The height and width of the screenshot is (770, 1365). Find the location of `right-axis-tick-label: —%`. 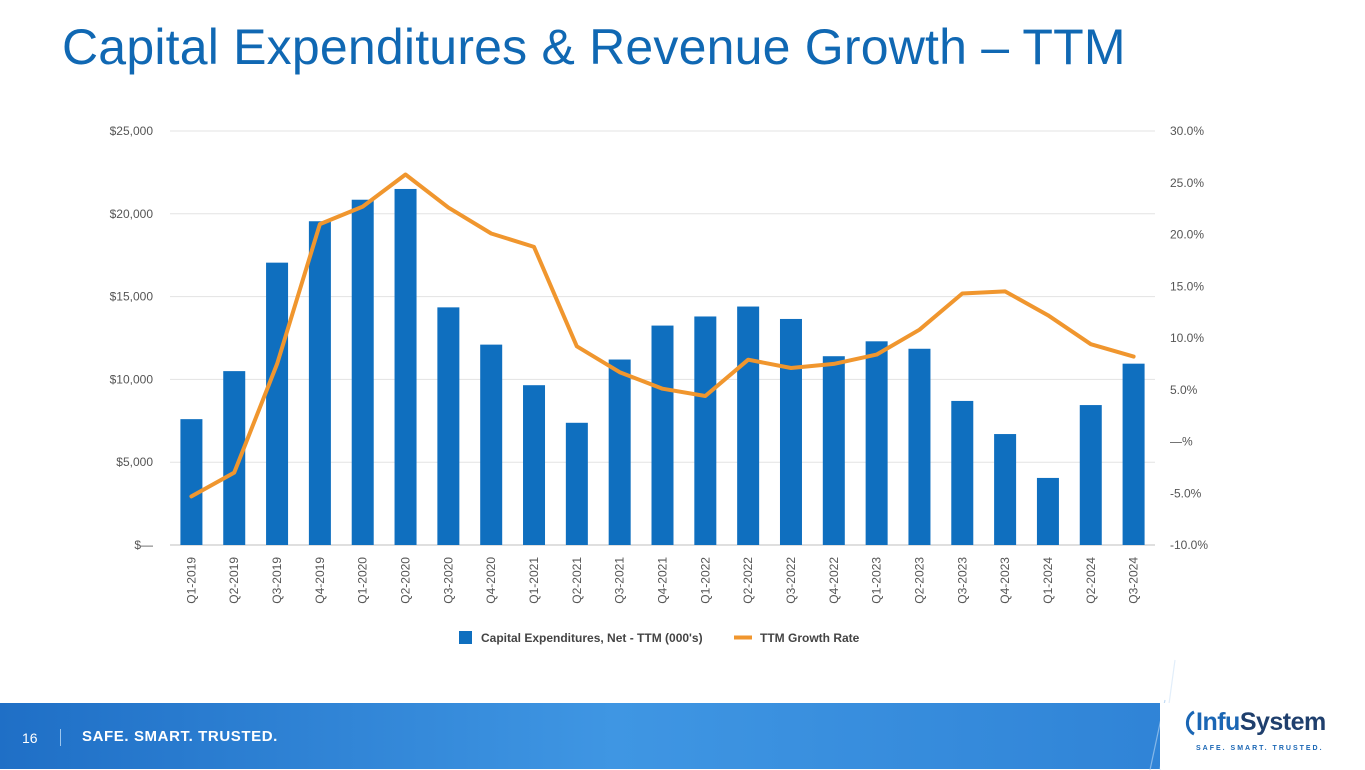

right-axis-tick-label: —% is located at coordinates (1181, 442).